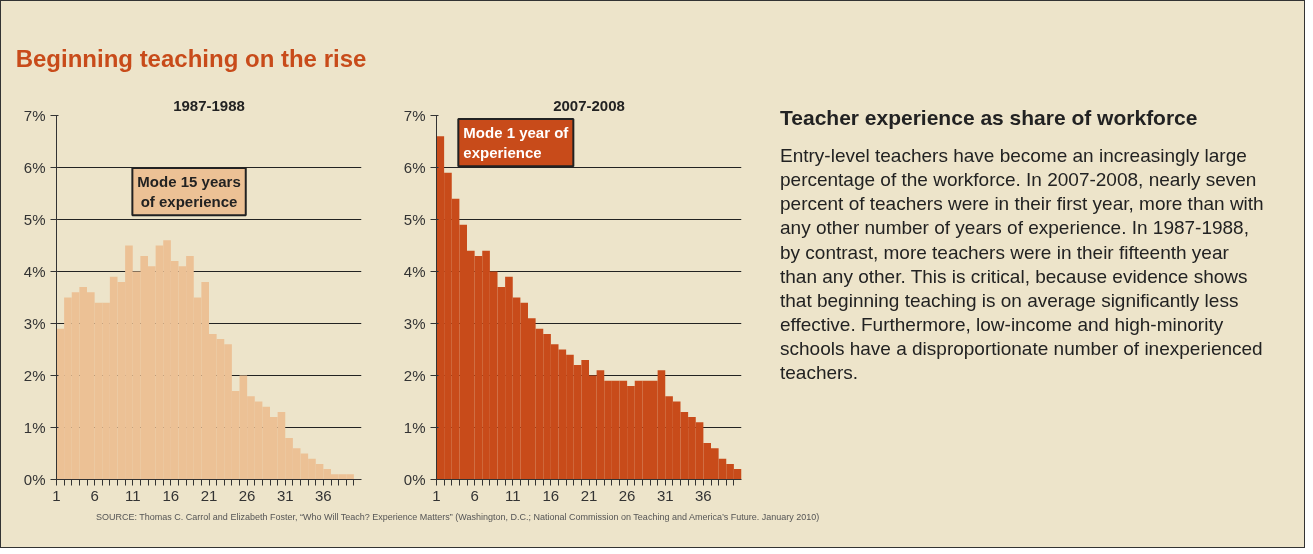 The height and width of the screenshot is (554, 1313). I want to click on source-note: SOURCE: Thomas C. Carrol and Elizabeth Foster, “Who Will Teach? Experience Matters” (Washington, D.C.; National Commission on Teaching and America’s Future. January 2010), so click(458, 517).